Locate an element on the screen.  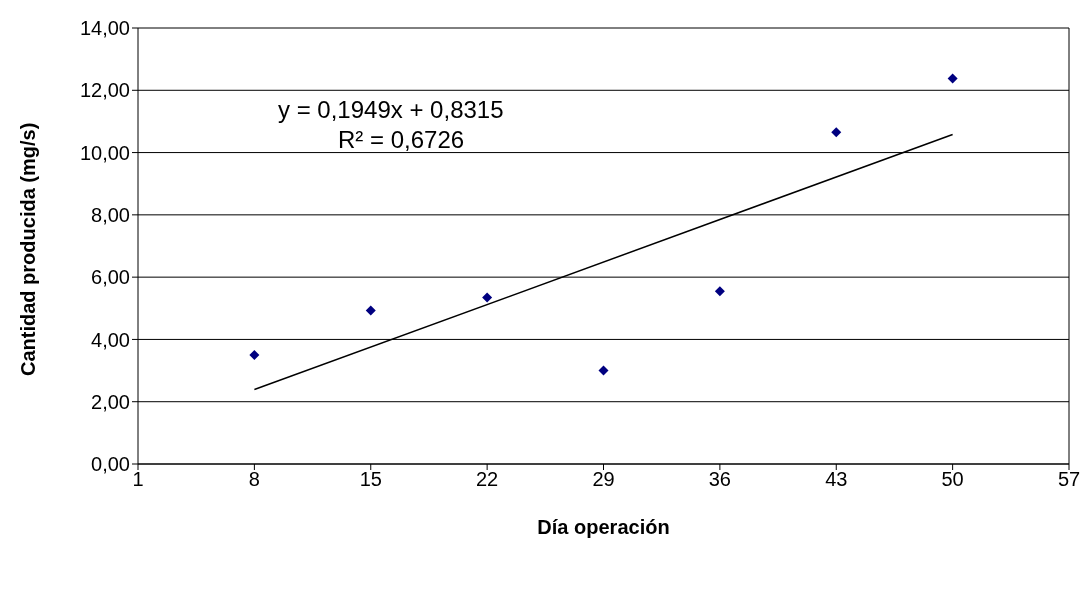
y-tick-label: 10,00 is located at coordinates (104, 152).